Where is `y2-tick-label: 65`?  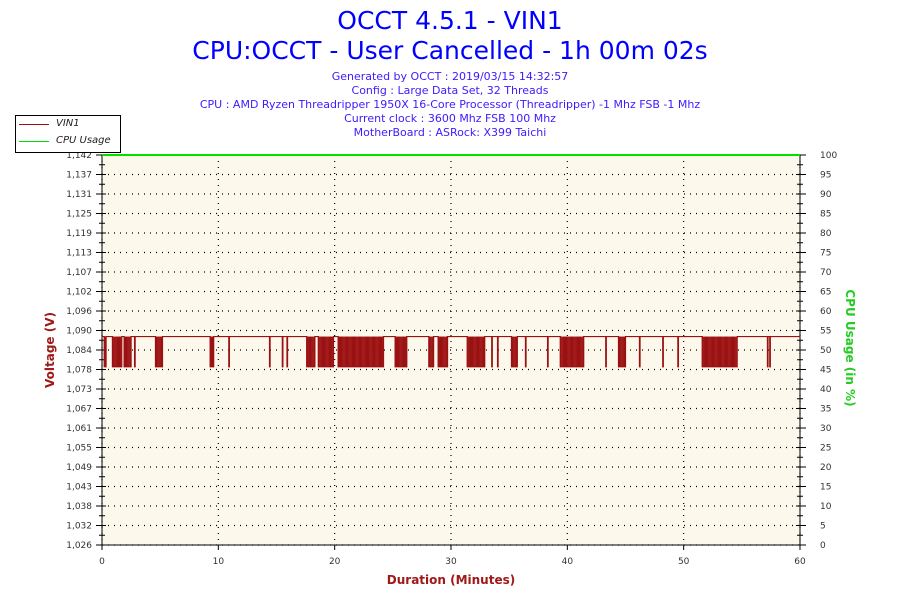
y2-tick-label: 65 is located at coordinates (825, 293).